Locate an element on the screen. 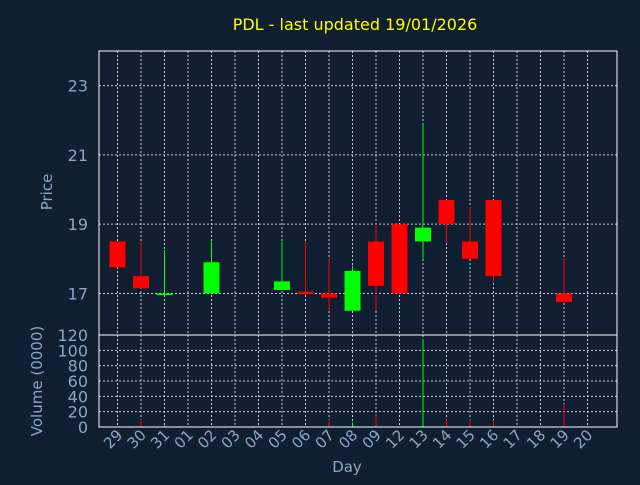 This screenshot has height=485, width=640. price-tick-label: 17 is located at coordinates (78, 293).